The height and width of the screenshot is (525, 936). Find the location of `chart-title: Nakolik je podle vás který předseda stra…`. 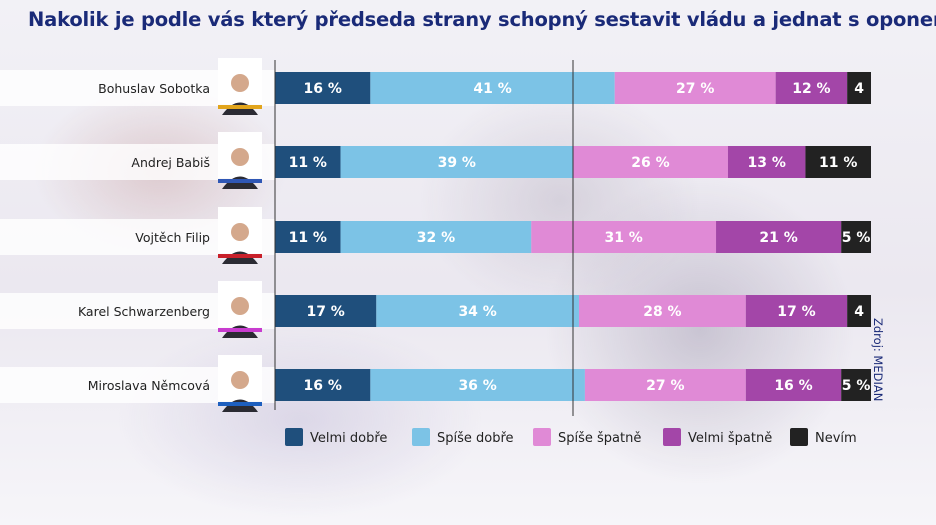

chart-title: Nakolik je podle vás který předseda stra… is located at coordinates (482, 19).